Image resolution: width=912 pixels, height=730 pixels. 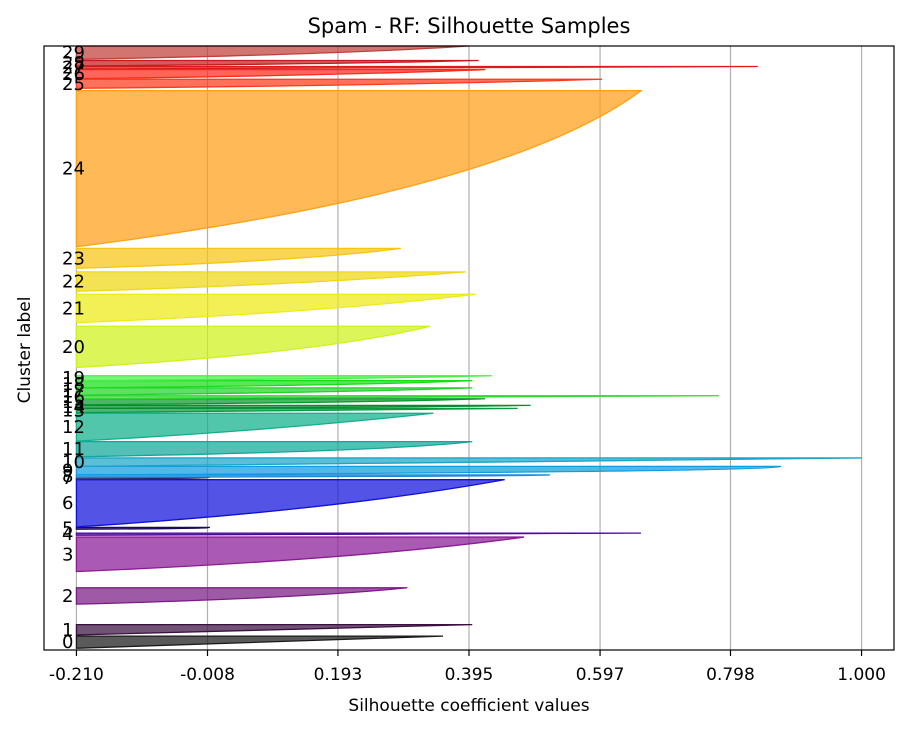 I want to click on chart-title: Spam - RF: Silhouette Samples, so click(x=469, y=26).